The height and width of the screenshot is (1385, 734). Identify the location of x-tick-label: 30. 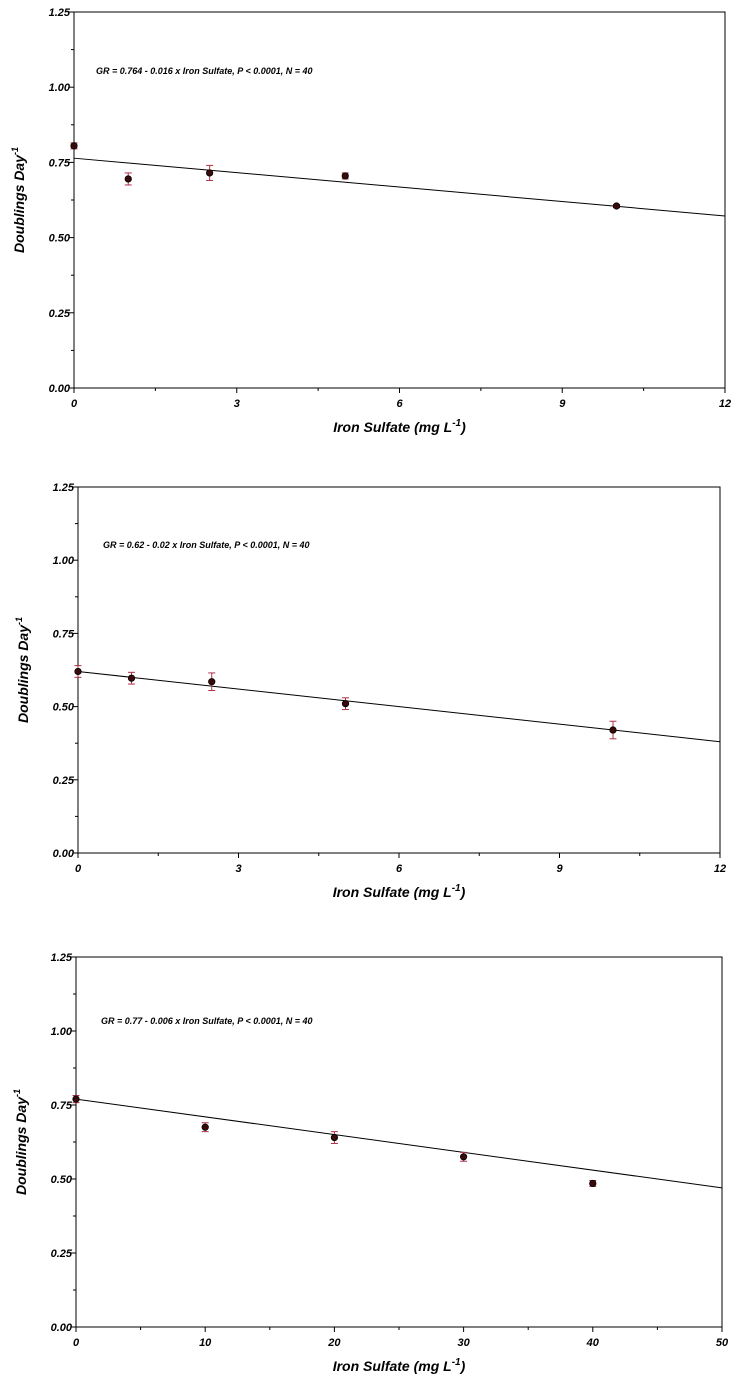
(463, 1343).